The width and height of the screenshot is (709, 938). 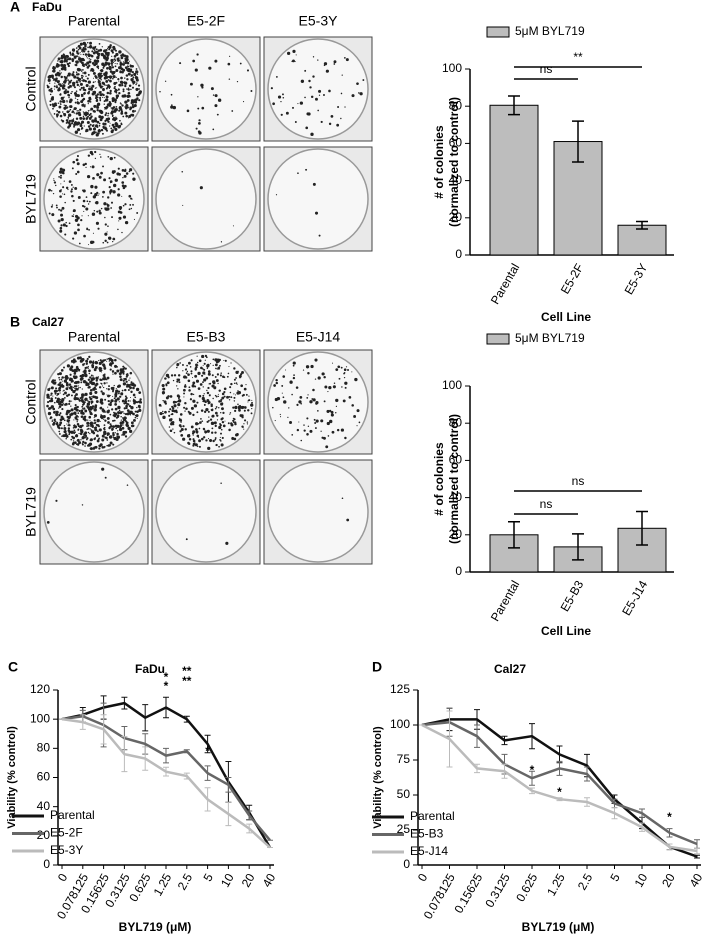 What do you see at coordinates (94, 199) in the screenshot?
I see `plate-dish` at bounding box center [94, 199].